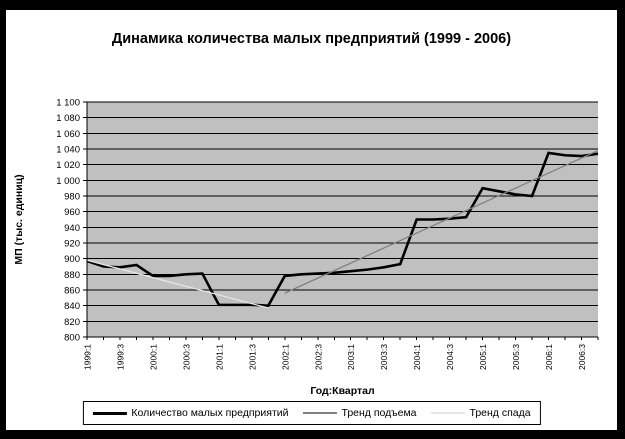 The height and width of the screenshot is (439, 625). I want to click on legend-item-main-series: Количество малых предприятий, so click(190, 413).